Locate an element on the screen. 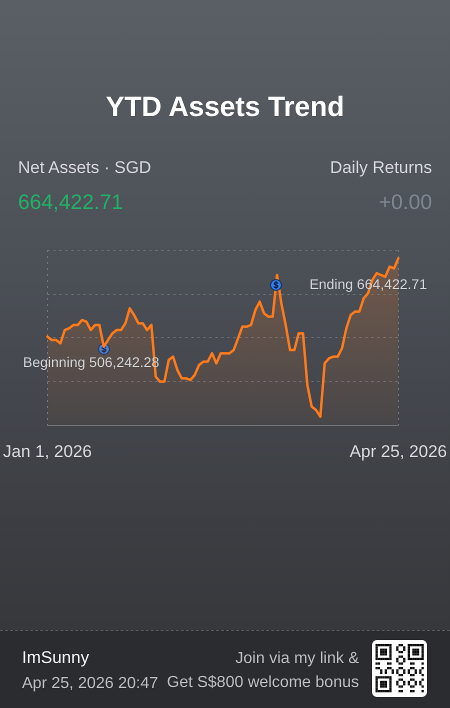  text: Apr 25, 2026 20:47 is located at coordinates (90, 683).